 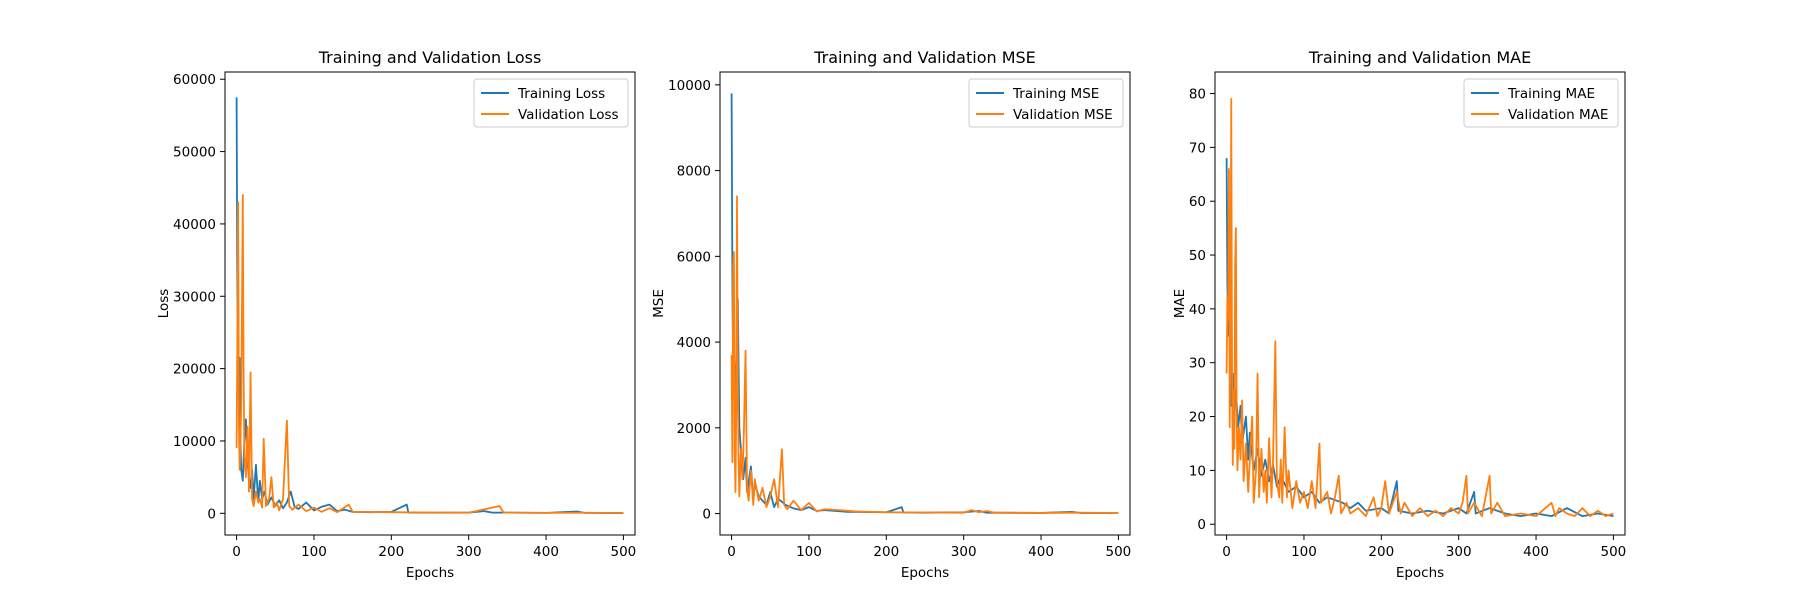 I want to click on y-tick-label: 8000, so click(x=694, y=172).